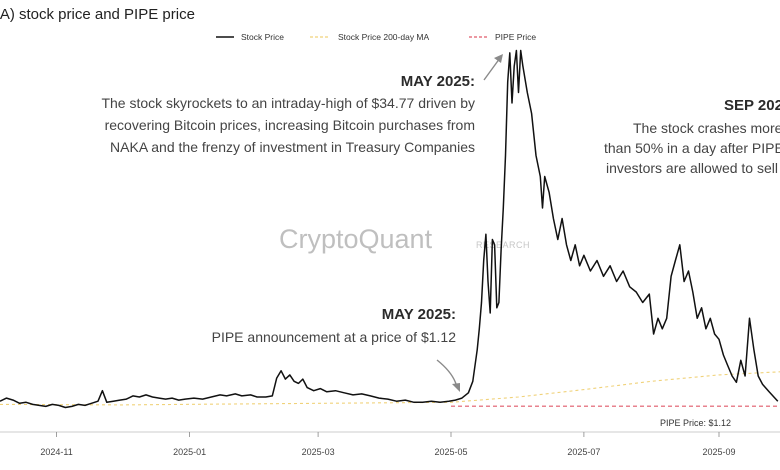 This screenshot has width=780, height=470. What do you see at coordinates (718, 452) in the screenshot?
I see `x-tick-label: 2025-09` at bounding box center [718, 452].